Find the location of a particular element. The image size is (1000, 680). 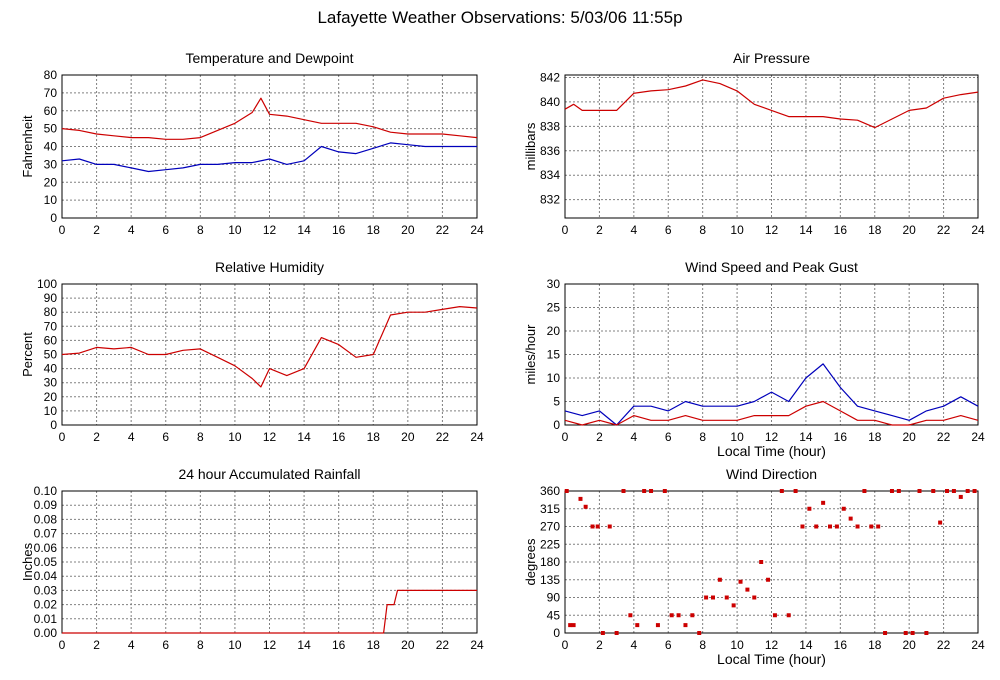

relative-humidity-y-tick-label: 90 is located at coordinates (51, 298).